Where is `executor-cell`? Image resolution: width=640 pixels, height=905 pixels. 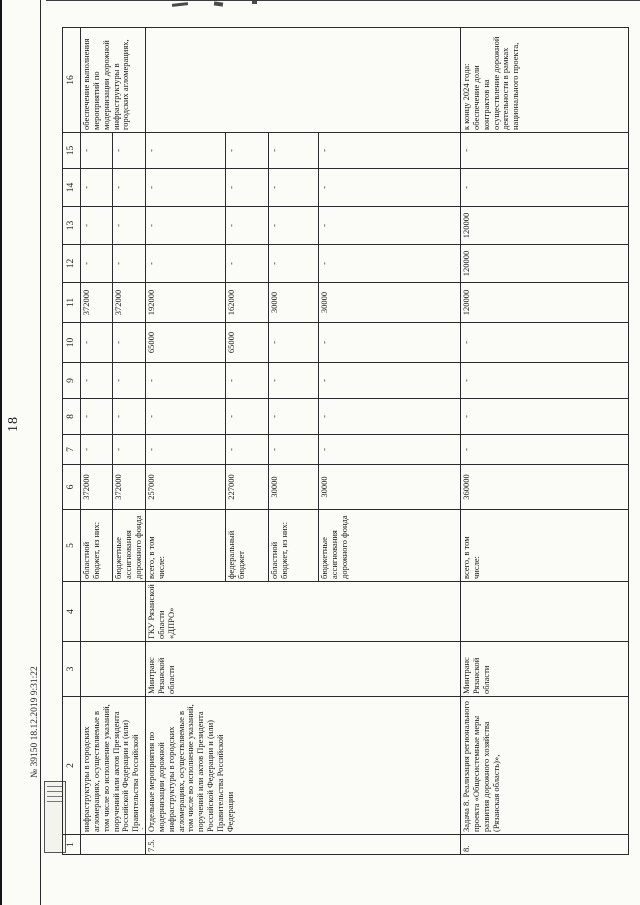 executor-cell is located at coordinates (113, 669).